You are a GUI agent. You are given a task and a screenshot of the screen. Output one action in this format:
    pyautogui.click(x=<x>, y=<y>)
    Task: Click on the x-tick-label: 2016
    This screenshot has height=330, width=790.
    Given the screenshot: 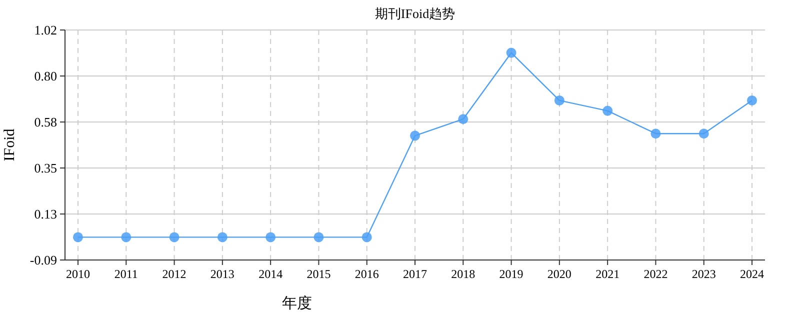 What is the action you would take?
    pyautogui.click(x=366, y=274)
    